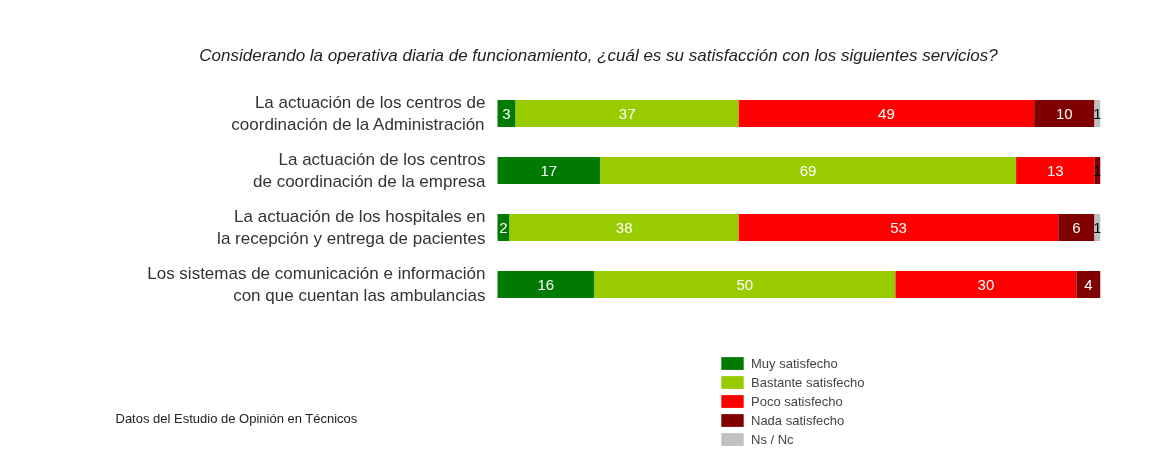 The width and height of the screenshot is (1171, 465). I want to click on data-label: 30, so click(986, 284).